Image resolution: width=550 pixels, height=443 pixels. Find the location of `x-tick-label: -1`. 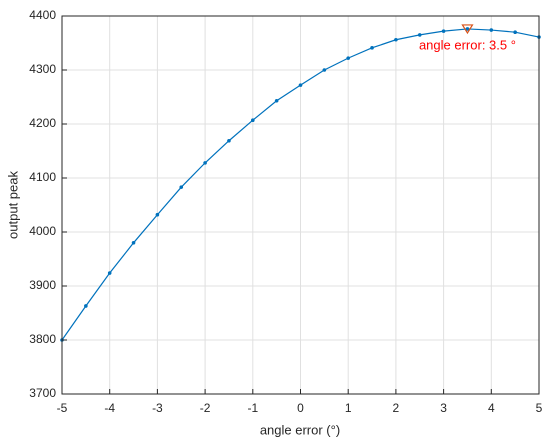

x-tick-label: -1 is located at coordinates (252, 408).